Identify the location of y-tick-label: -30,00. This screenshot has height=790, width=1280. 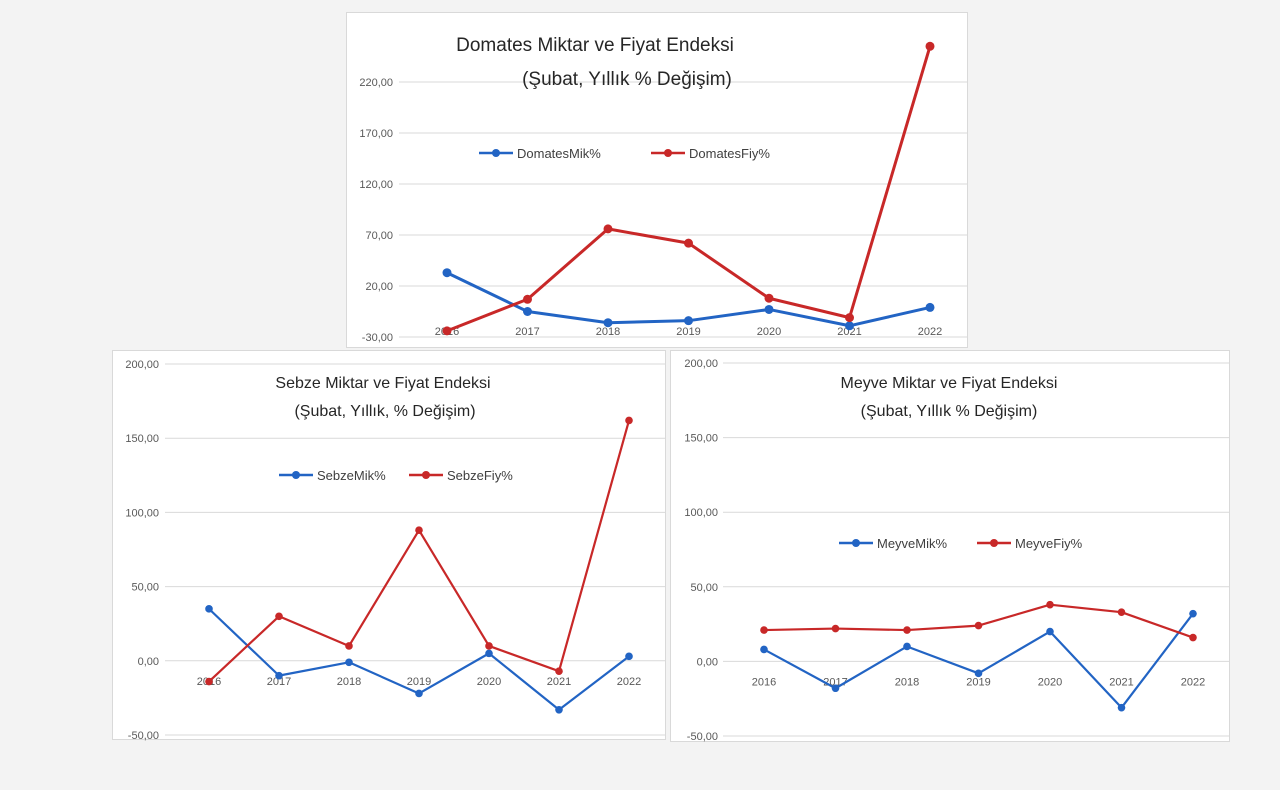
(377, 338).